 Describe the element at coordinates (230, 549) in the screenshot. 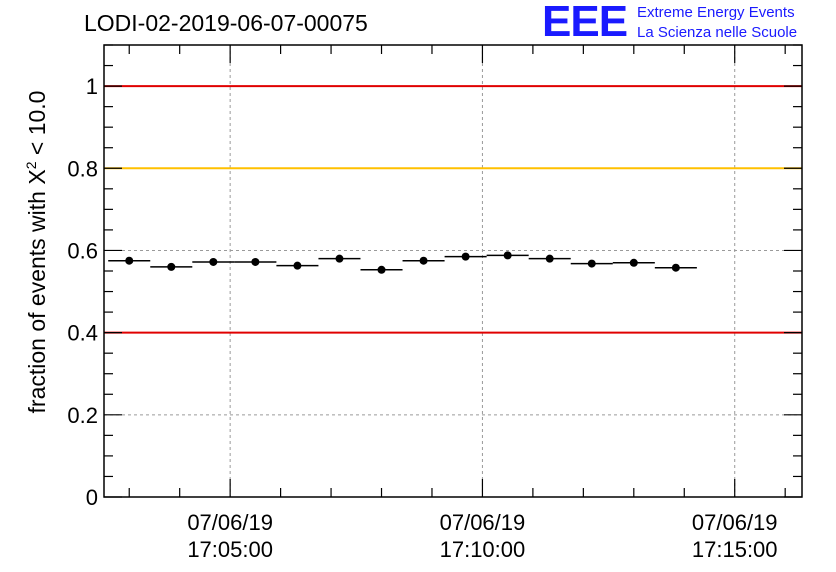

I see `x-tick-label-time: 17:05:00` at that location.